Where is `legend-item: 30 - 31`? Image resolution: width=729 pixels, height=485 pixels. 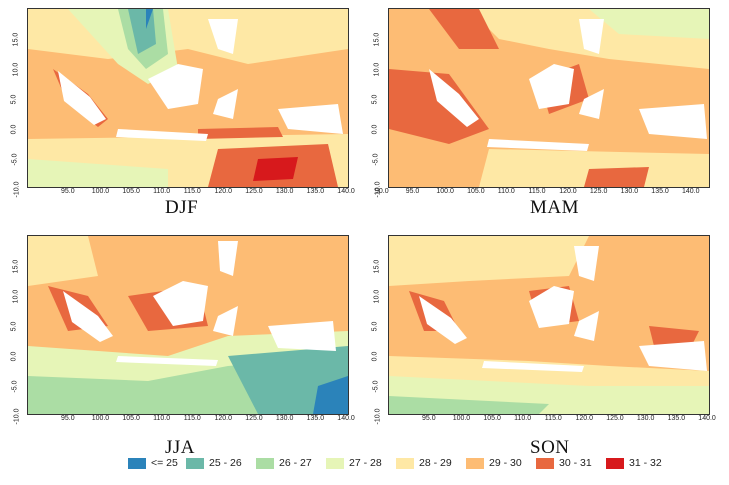
legend-item: 30 - 31 is located at coordinates (564, 463).